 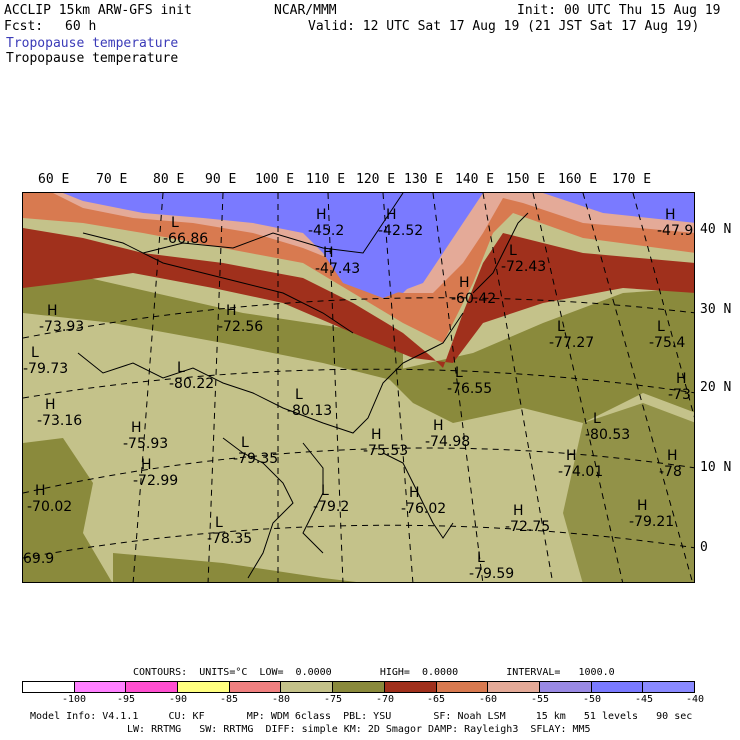 What do you see at coordinates (213, 323) in the screenshot?
I see `field-band-dark-n` at bounding box center [213, 323].